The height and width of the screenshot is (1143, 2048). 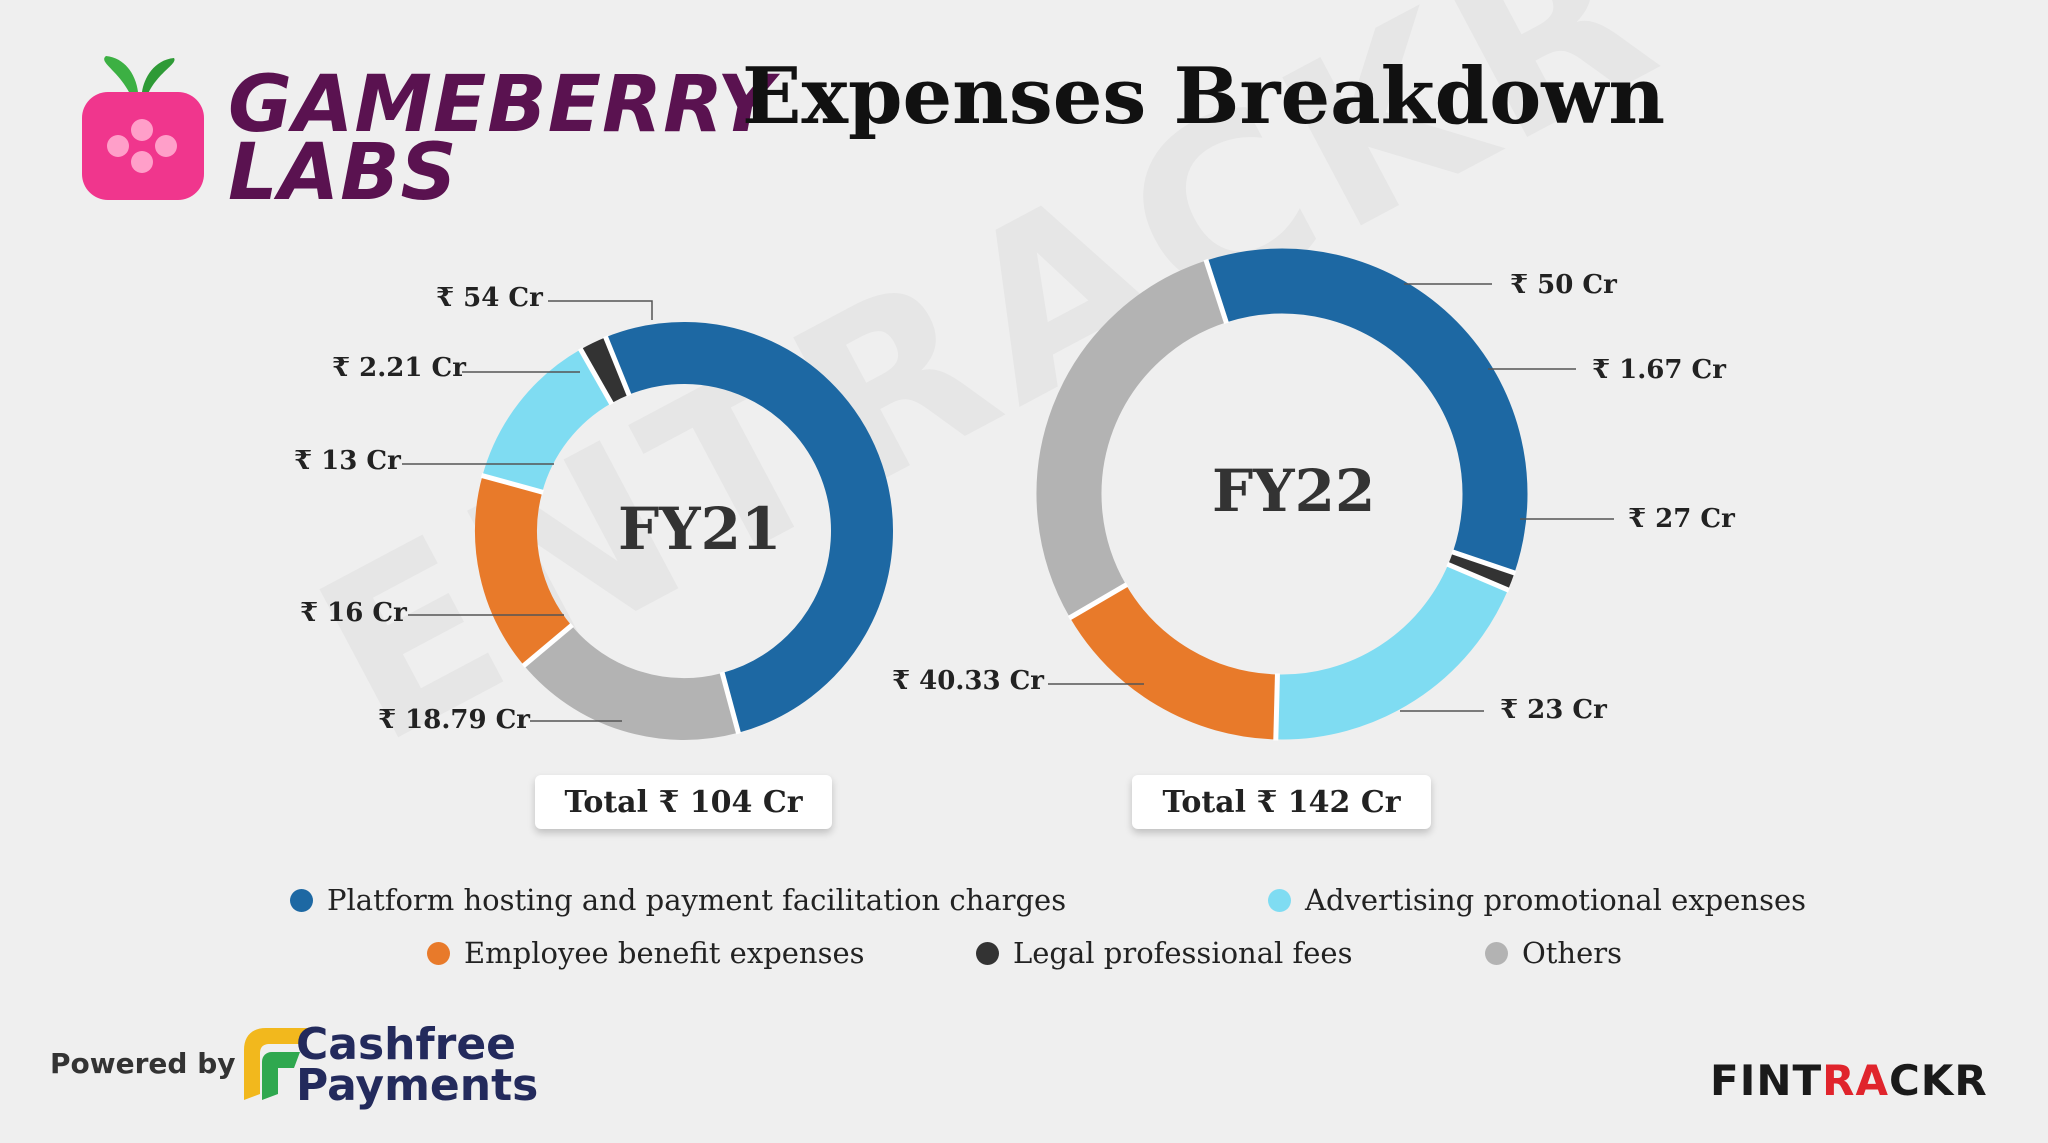 What do you see at coordinates (1294, 491) in the screenshot?
I see `fy22-center-label: FY22` at bounding box center [1294, 491].